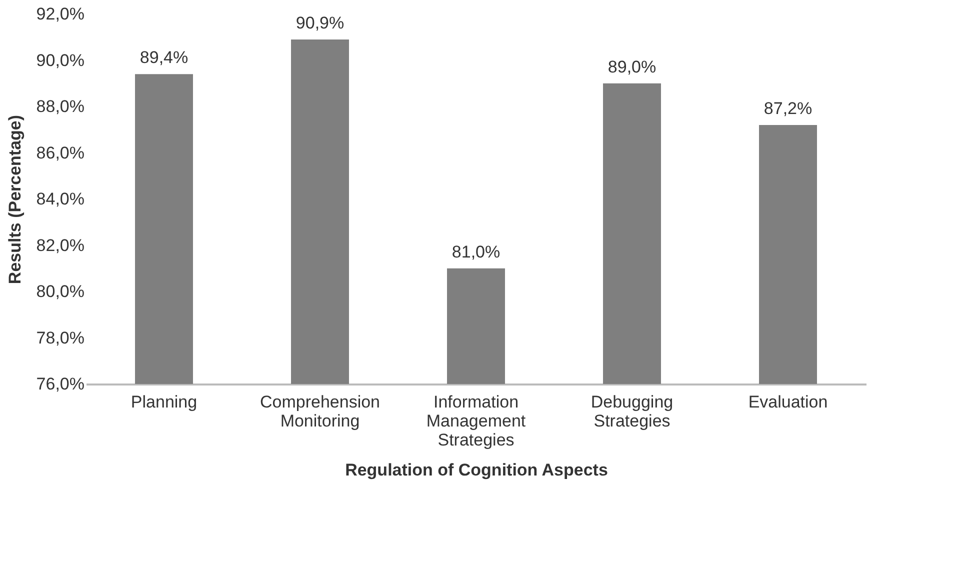 The height and width of the screenshot is (577, 957). What do you see at coordinates (632, 411) in the screenshot?
I see `x-tick-label: Debugging Strategies` at bounding box center [632, 411].